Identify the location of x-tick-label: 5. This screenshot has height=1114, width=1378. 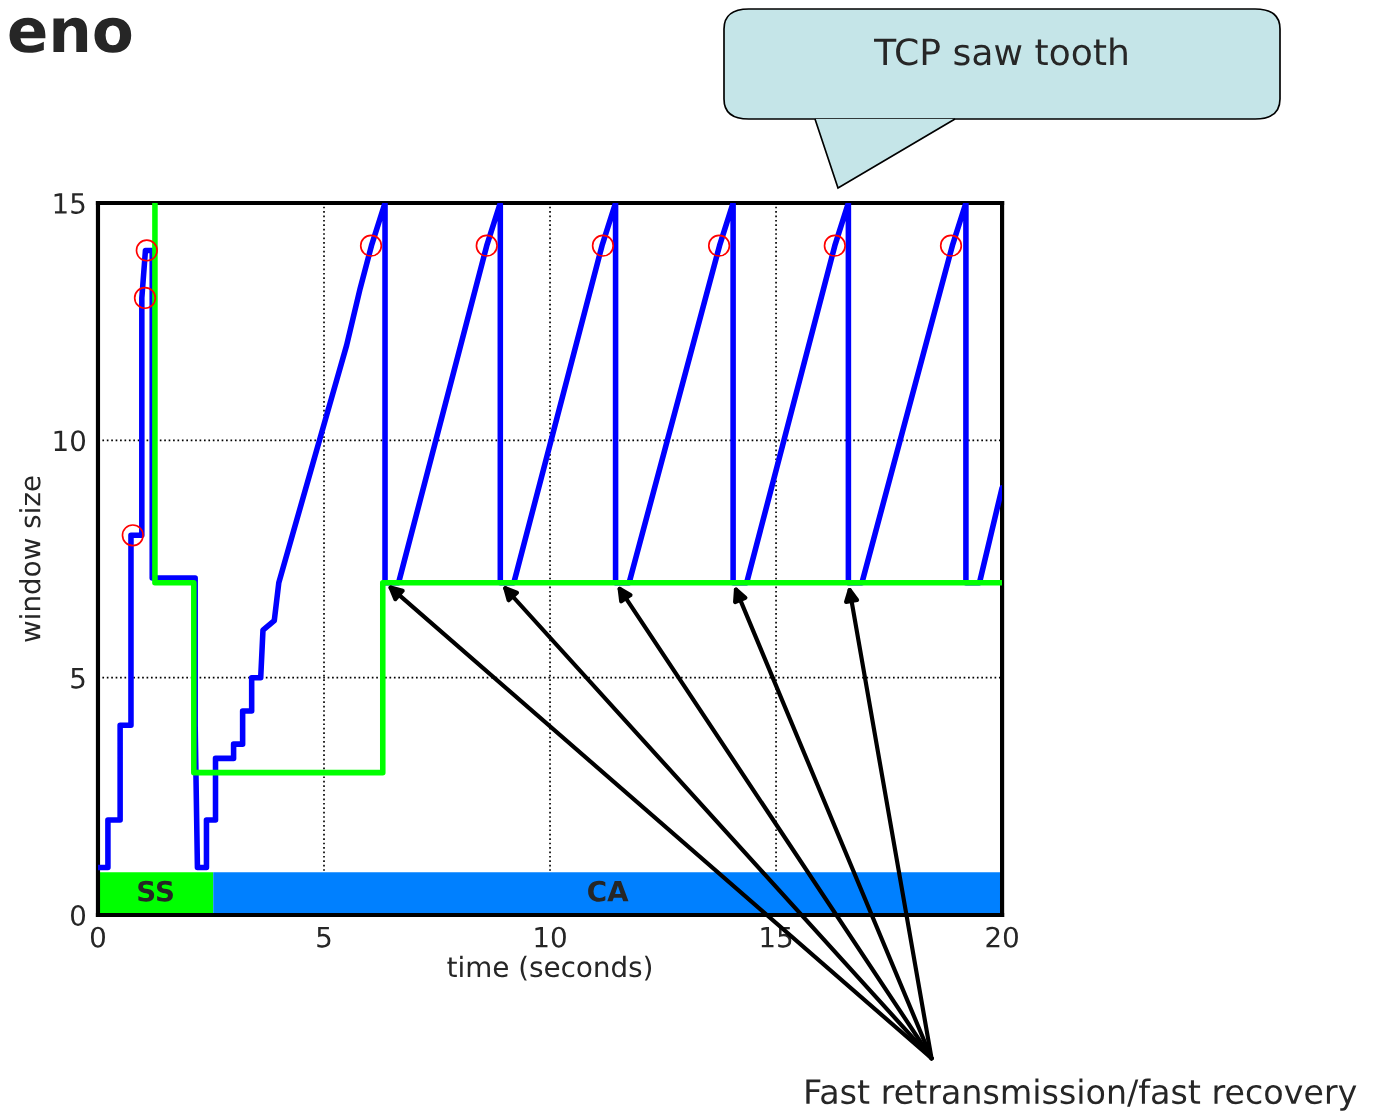
(324, 937).